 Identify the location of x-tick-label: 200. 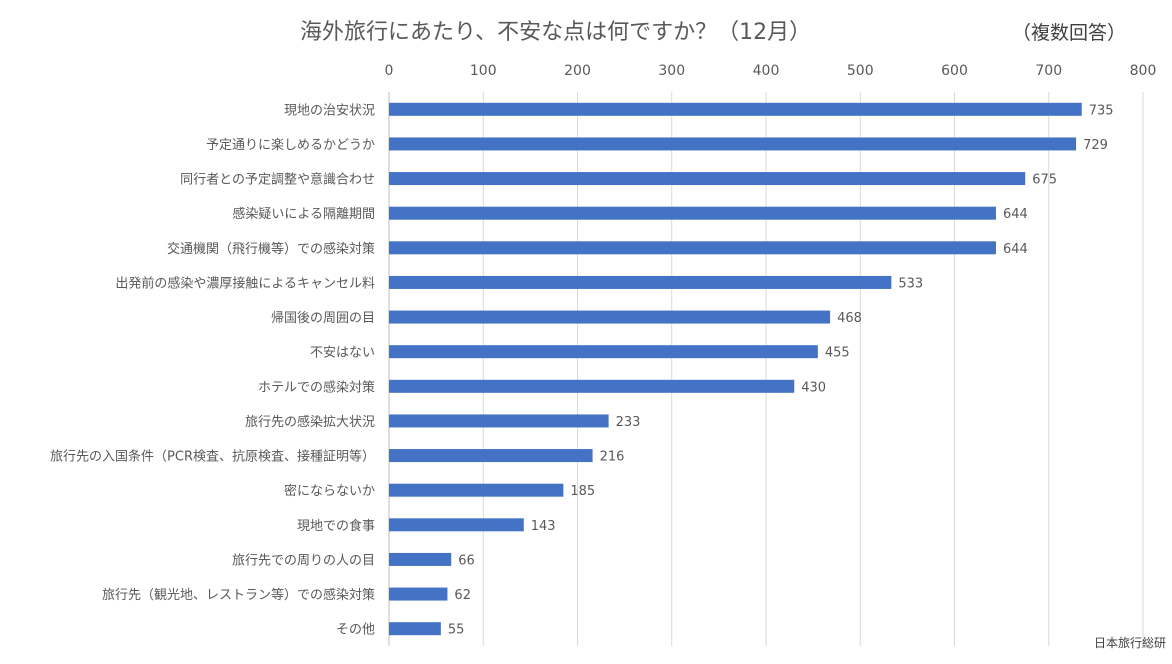
(577, 71).